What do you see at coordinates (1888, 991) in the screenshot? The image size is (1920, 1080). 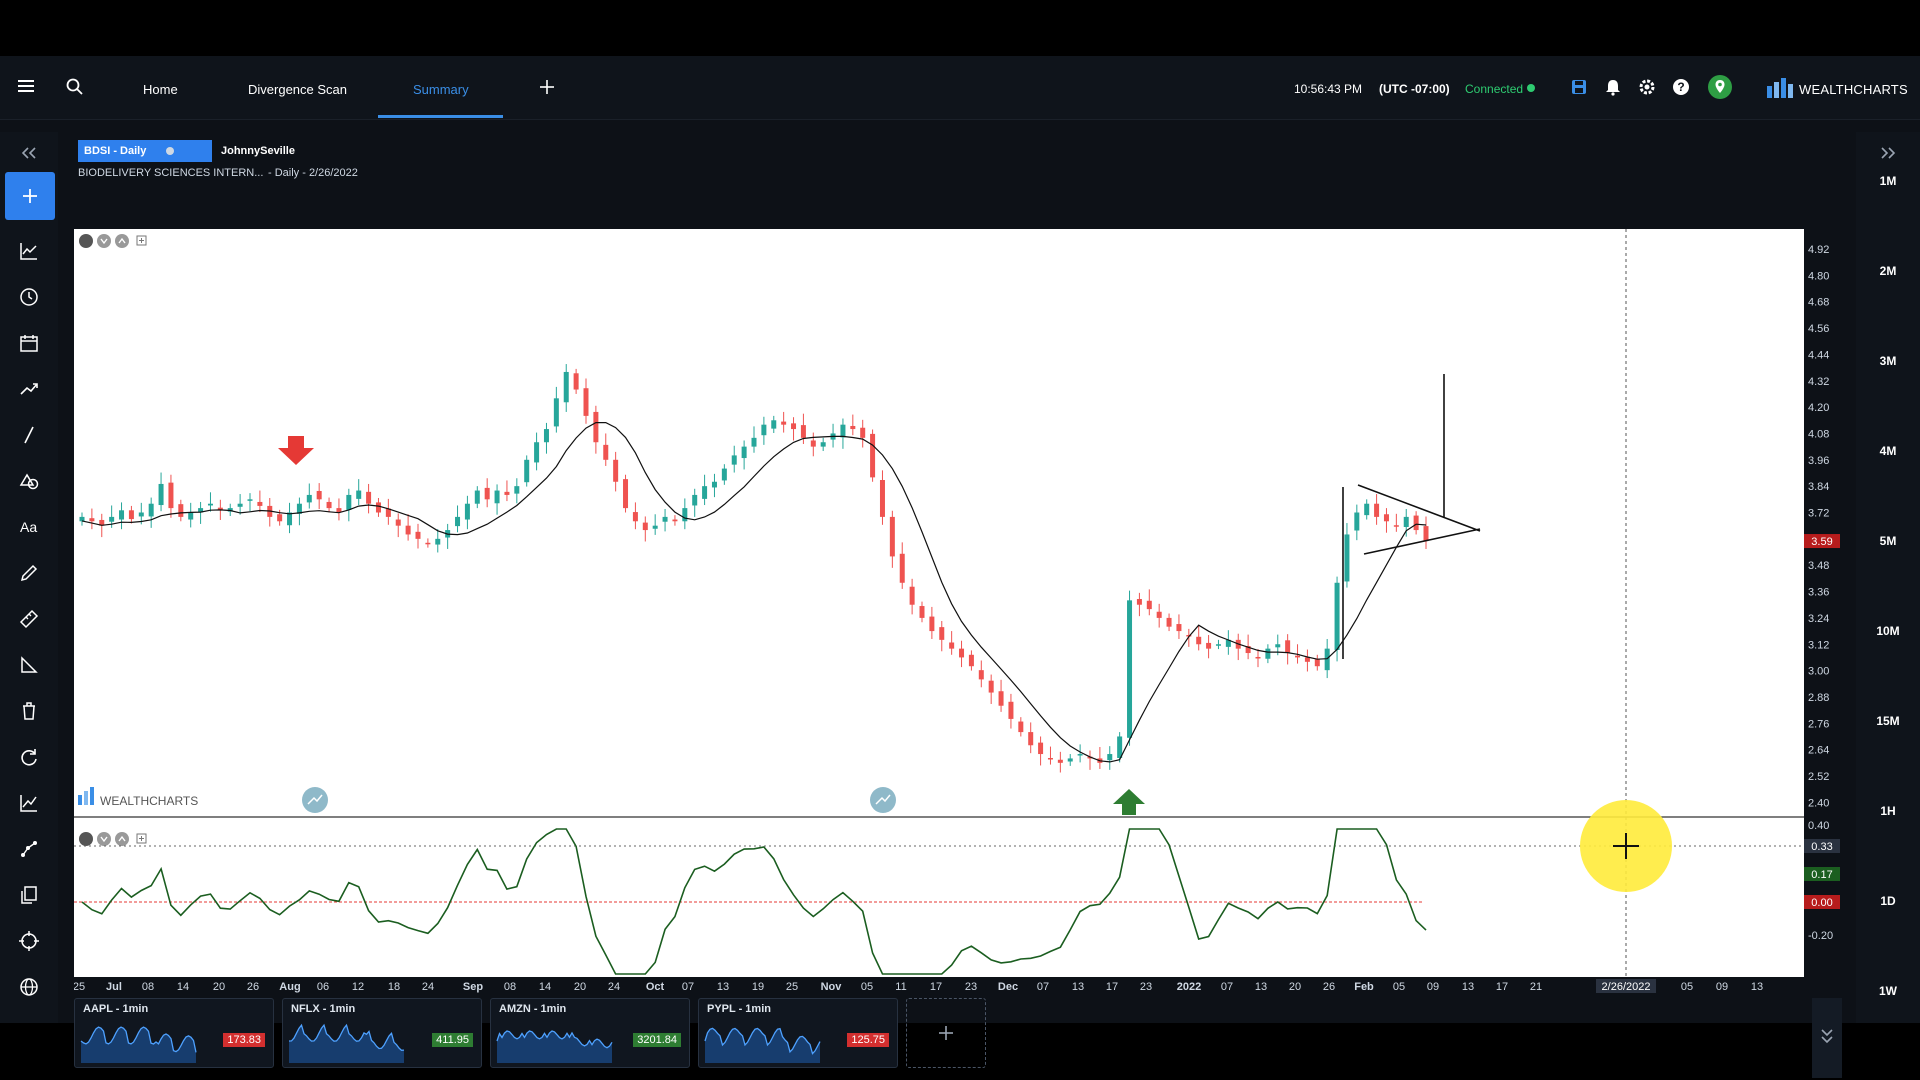 I see `timeframe-1w: 1W` at bounding box center [1888, 991].